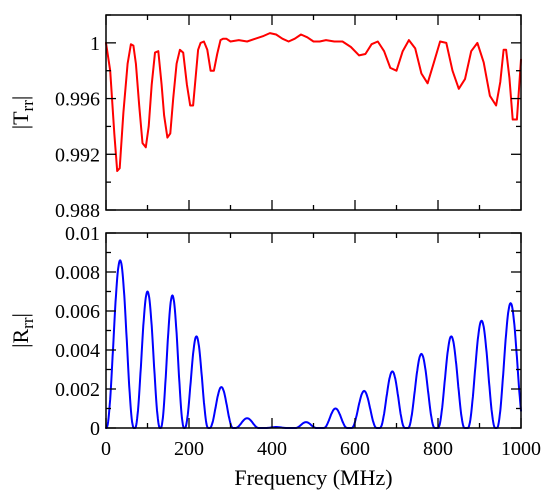 The height and width of the screenshot is (499, 550). I want to click on bottom-y-tick-label: 0.01, so click(82, 234).